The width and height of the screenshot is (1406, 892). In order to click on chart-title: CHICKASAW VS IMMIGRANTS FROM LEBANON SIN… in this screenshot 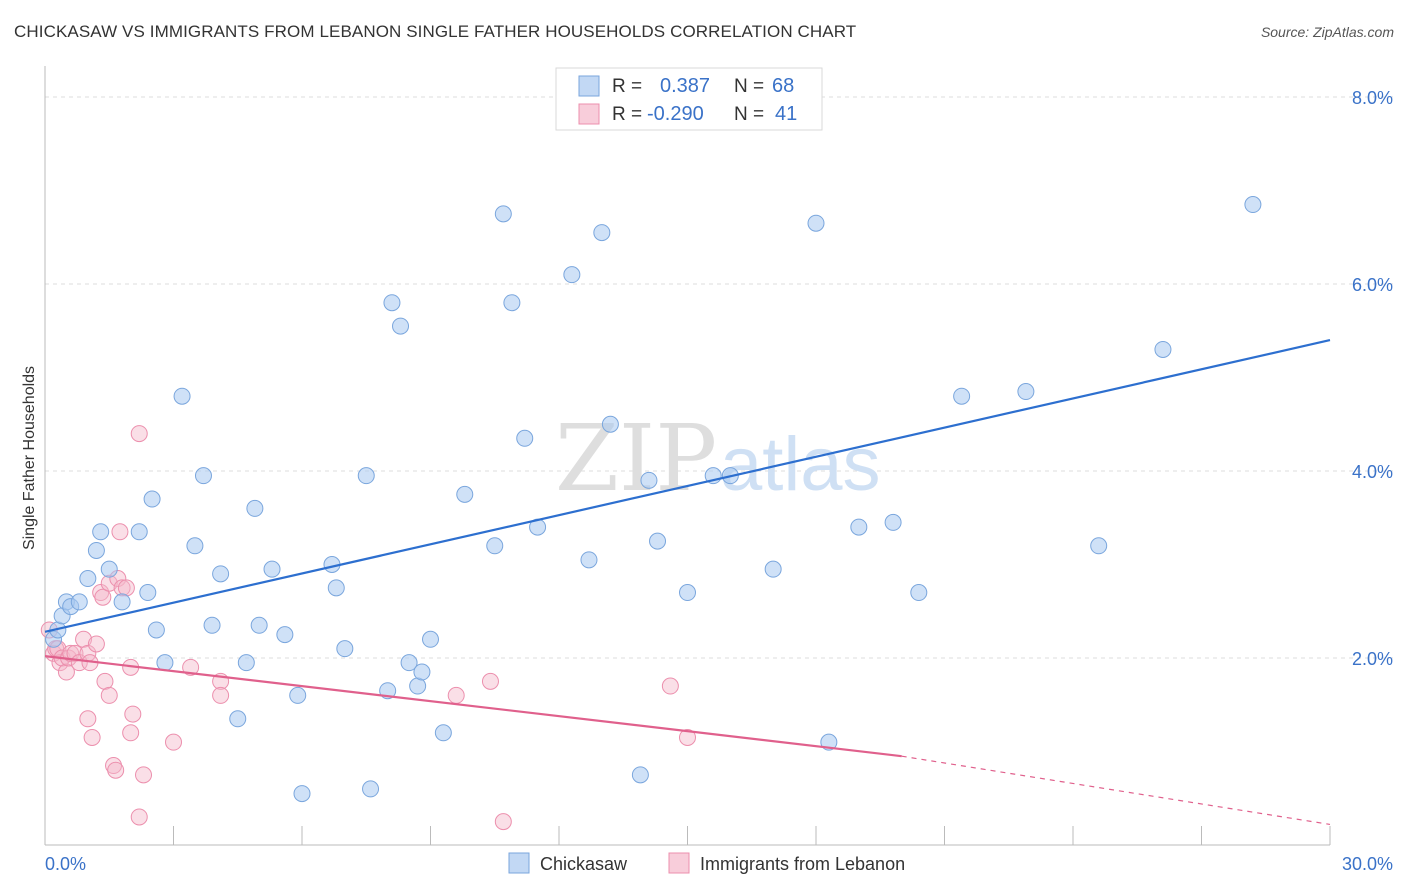, I will do `click(435, 31)`.